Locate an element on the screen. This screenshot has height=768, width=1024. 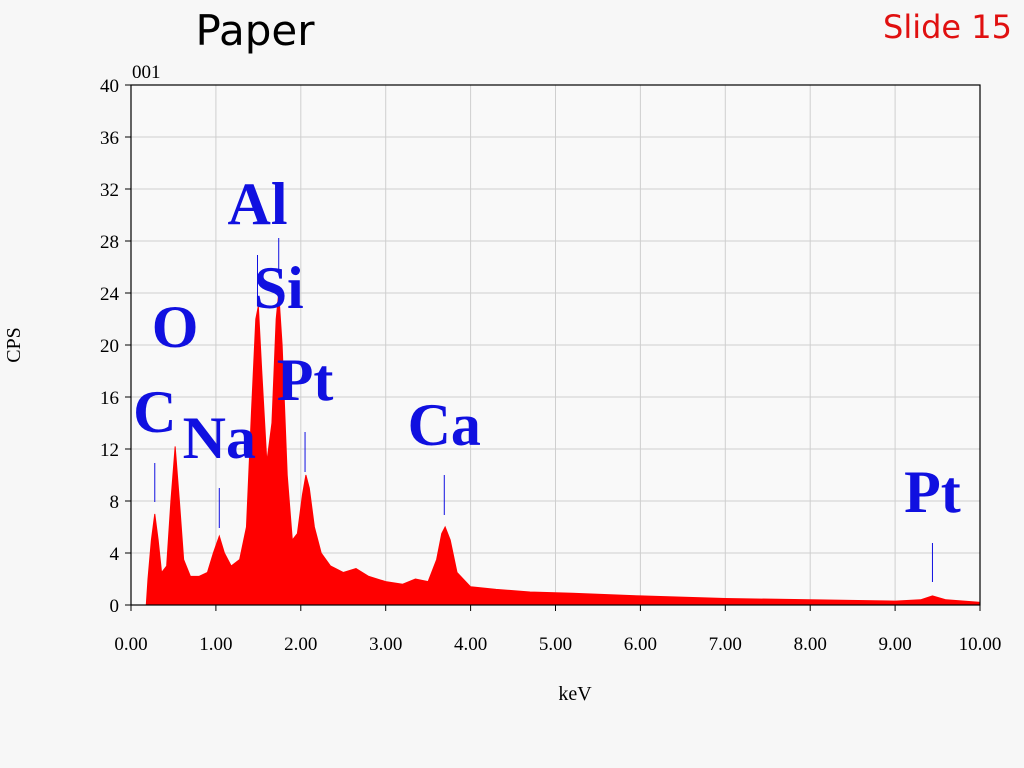
y-axis-label: CPS is located at coordinates (14, 345).